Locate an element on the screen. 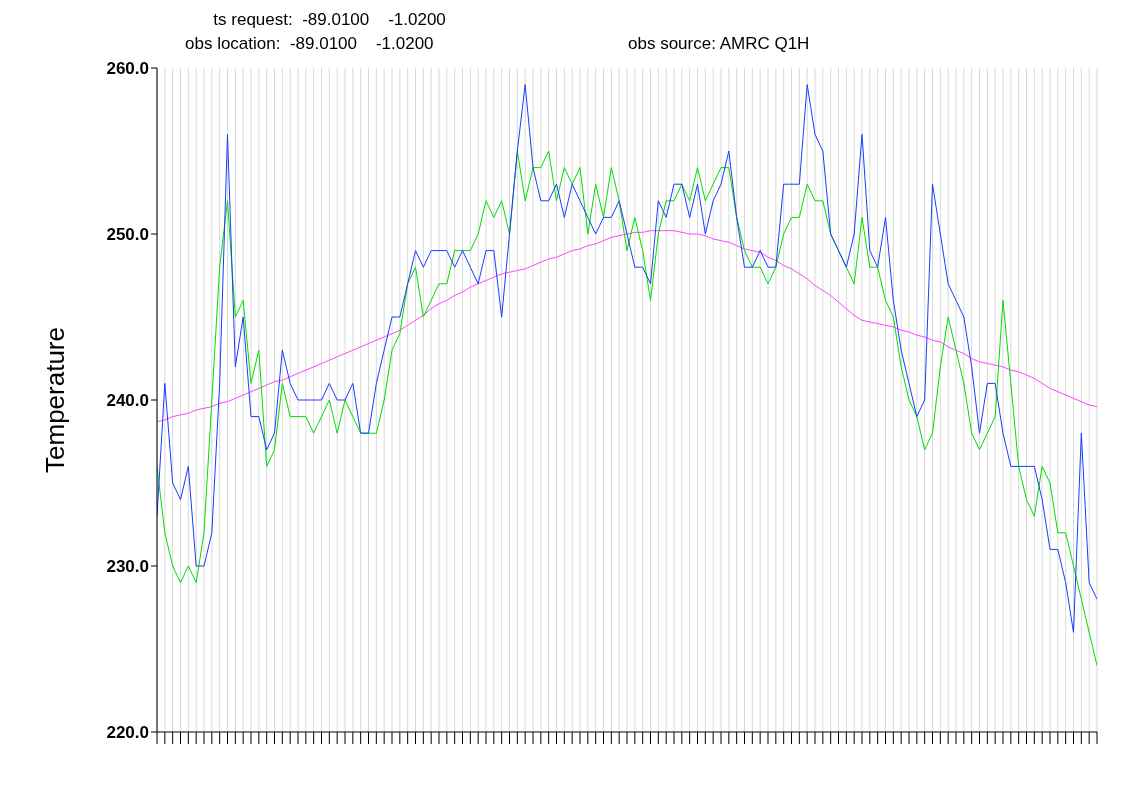  y-tick-label: 240.0 is located at coordinates (127, 401).